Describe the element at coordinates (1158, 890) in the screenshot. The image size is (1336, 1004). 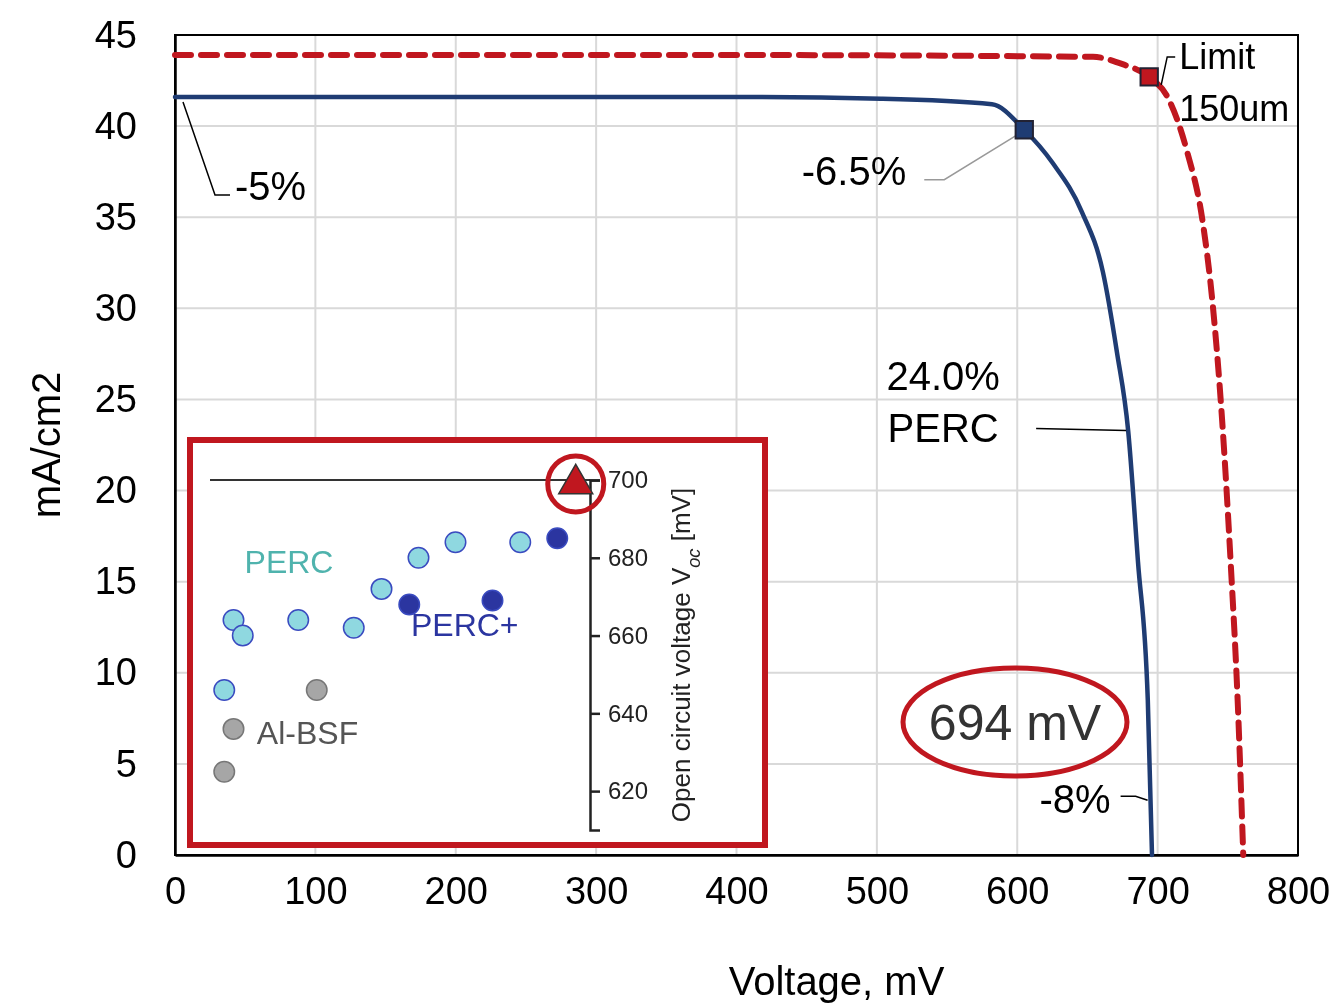
I see `x-tick-label: 700` at that location.